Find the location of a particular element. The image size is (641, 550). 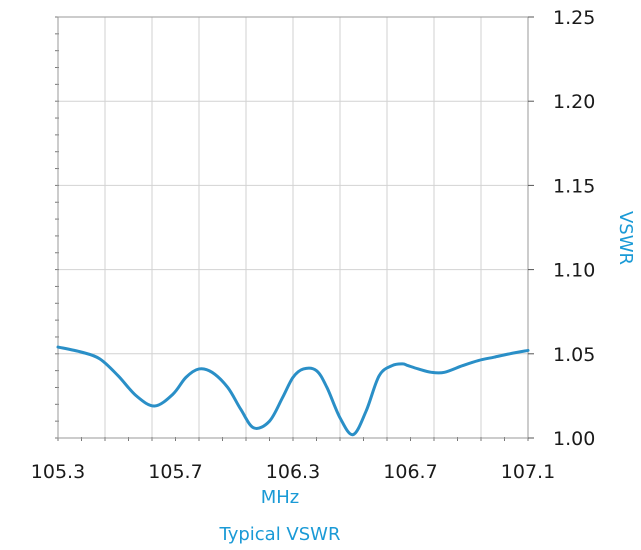

y-tick-label: 1.15 is located at coordinates (574, 186).